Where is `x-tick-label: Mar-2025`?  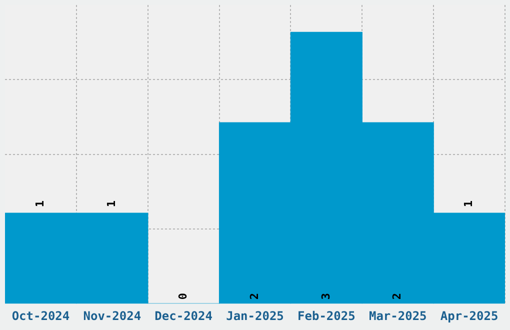 x-tick-label: Mar-2025 is located at coordinates (397, 315).